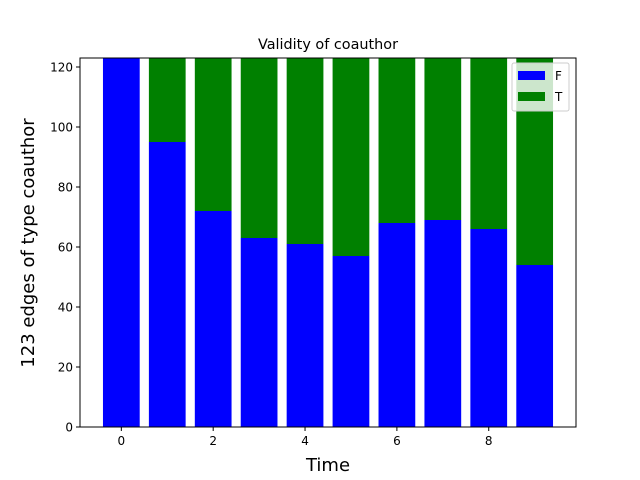 Image resolution: width=640 pixels, height=480 pixels. I want to click on chart-title: Validity of coauthor, so click(328, 45).